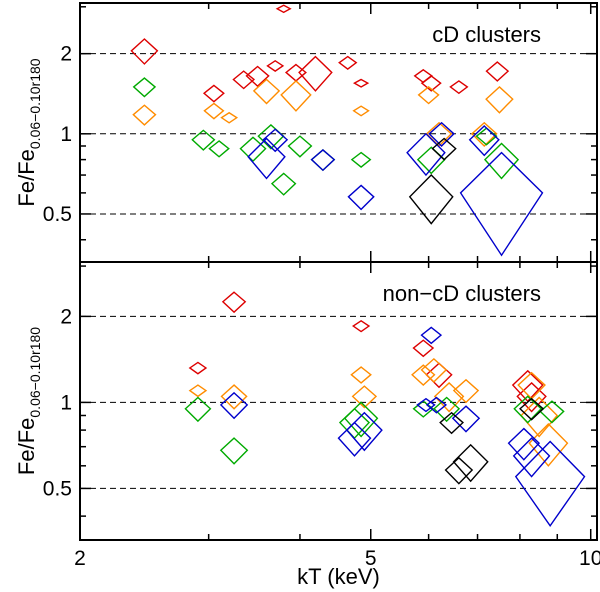 Image resolution: width=600 pixels, height=592 pixels. Describe the element at coordinates (589, 558) in the screenshot. I see `x-tick-label: 10` at that location.